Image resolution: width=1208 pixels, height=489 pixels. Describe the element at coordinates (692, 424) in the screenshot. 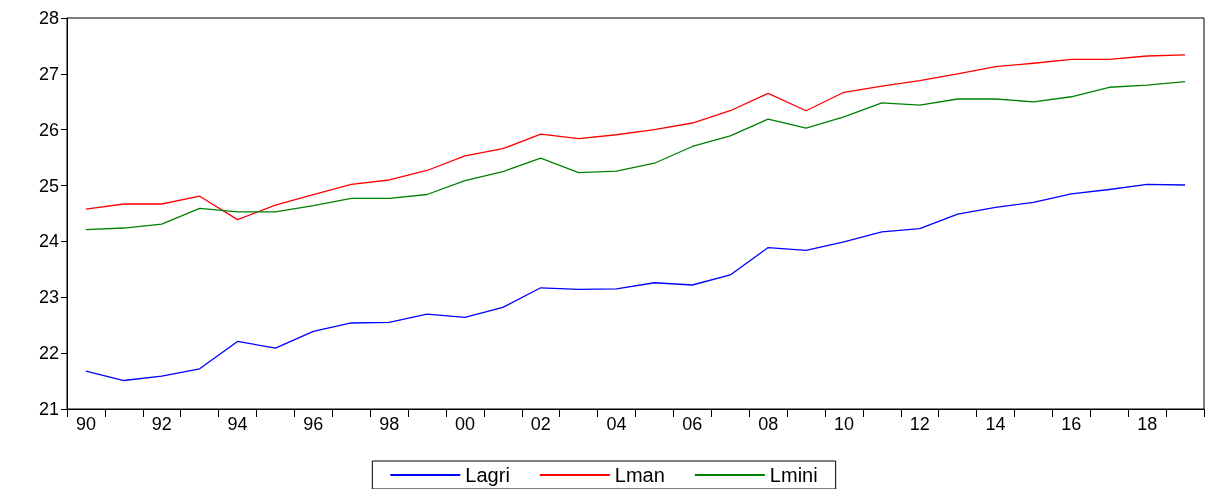

I see `x-tick-label: 06` at that location.